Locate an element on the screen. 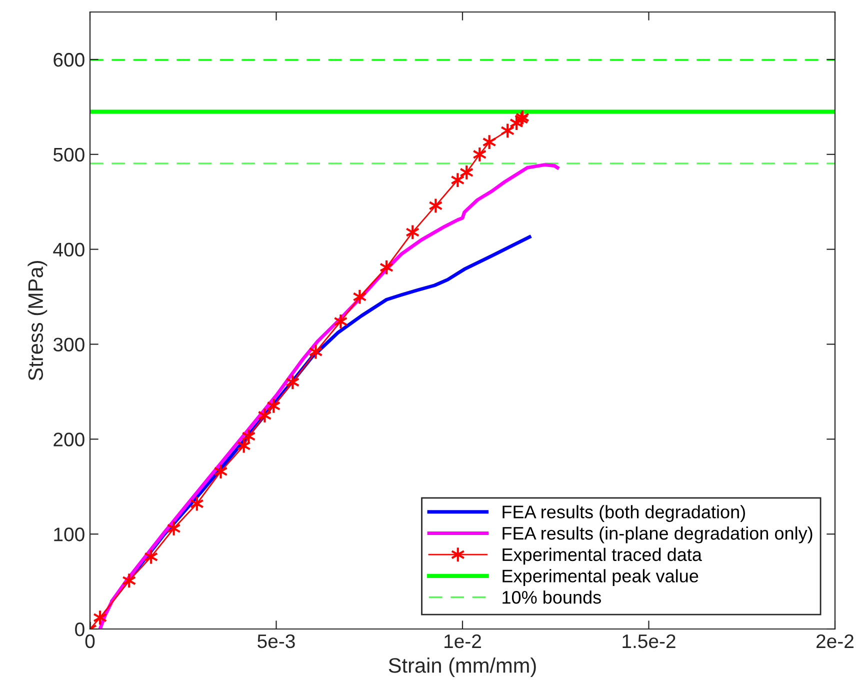 The width and height of the screenshot is (861, 700). legend-label: FEA results (both degradation) is located at coordinates (623, 513).